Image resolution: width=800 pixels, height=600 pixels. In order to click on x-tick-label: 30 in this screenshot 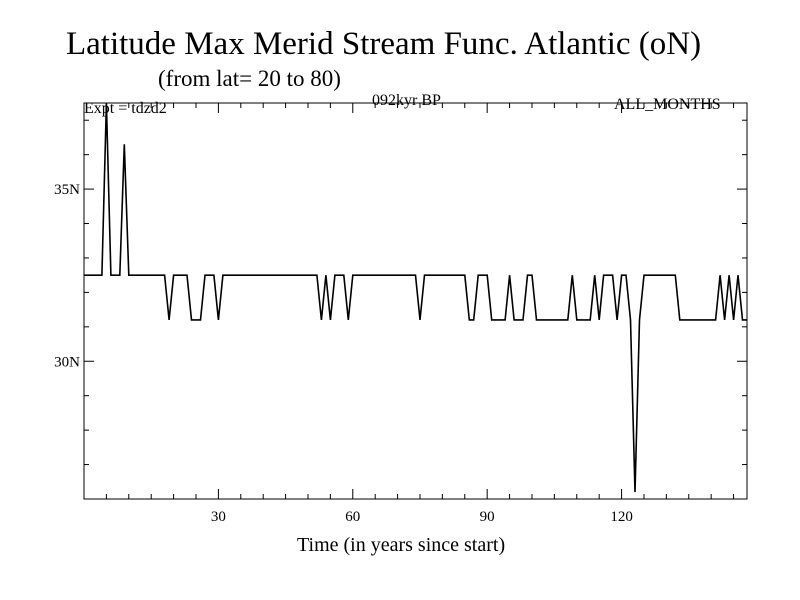, I will do `click(218, 517)`.